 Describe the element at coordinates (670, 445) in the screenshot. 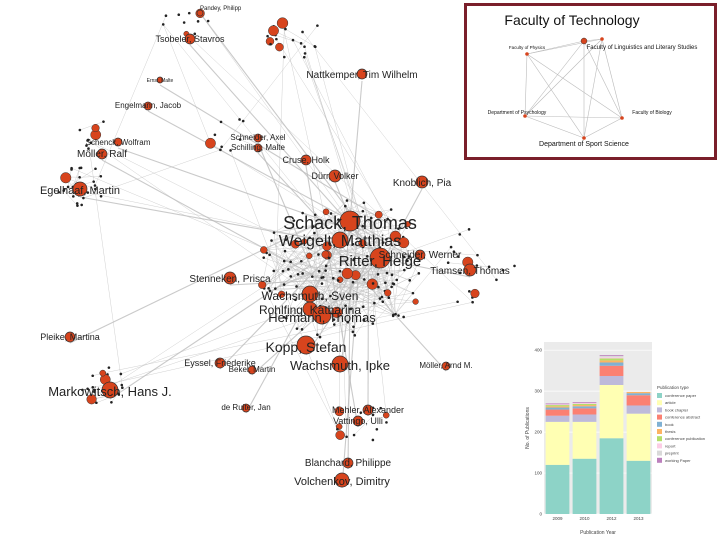

I see `legend-entry: report` at that location.